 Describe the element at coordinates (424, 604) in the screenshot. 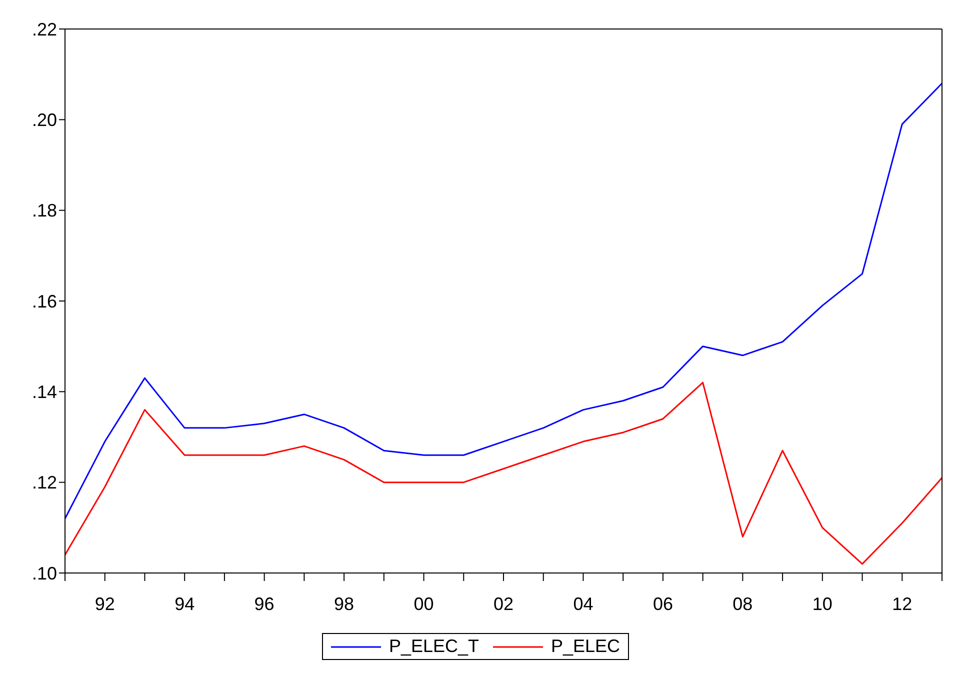

I see `x-tick-label: 00` at that location.